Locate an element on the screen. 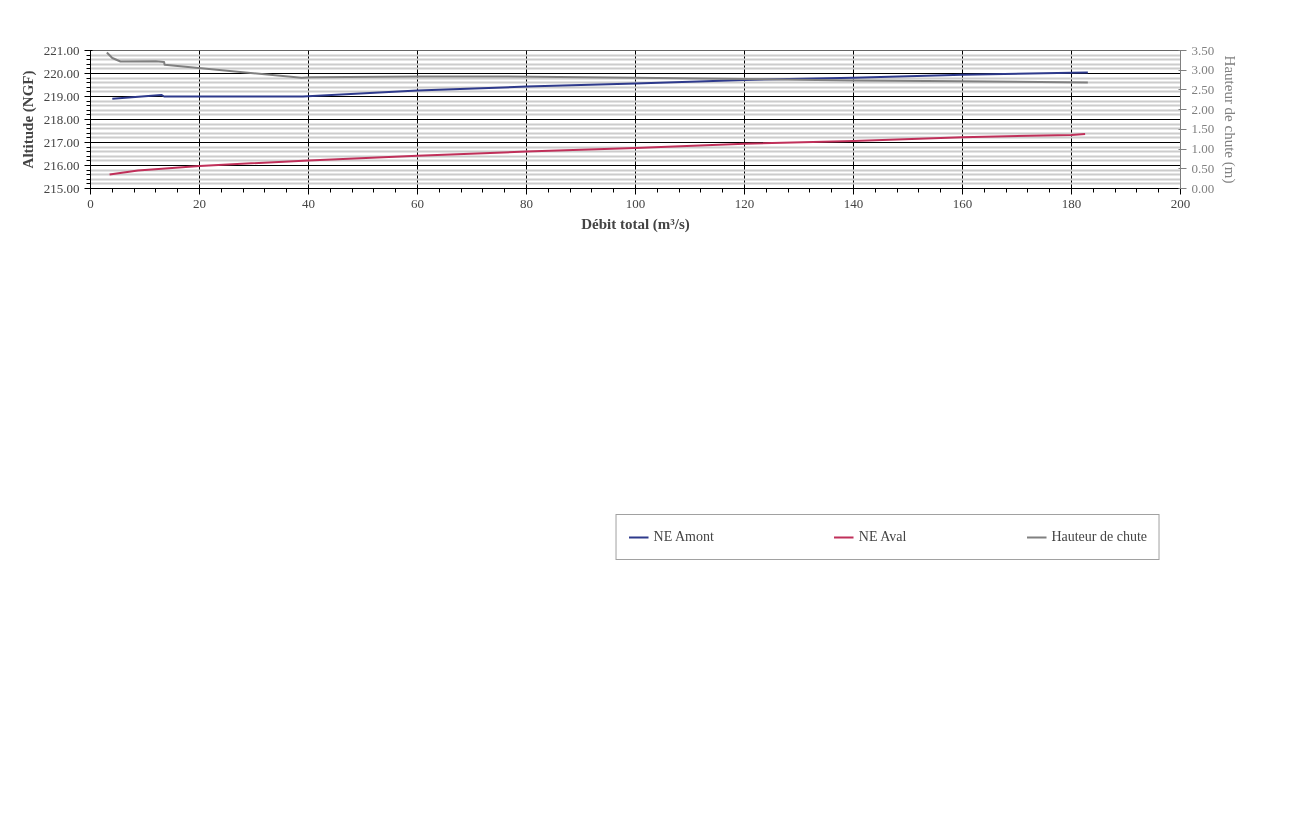 This screenshot has height=817, width=1294. x-tick-label: 160 is located at coordinates (962, 203).